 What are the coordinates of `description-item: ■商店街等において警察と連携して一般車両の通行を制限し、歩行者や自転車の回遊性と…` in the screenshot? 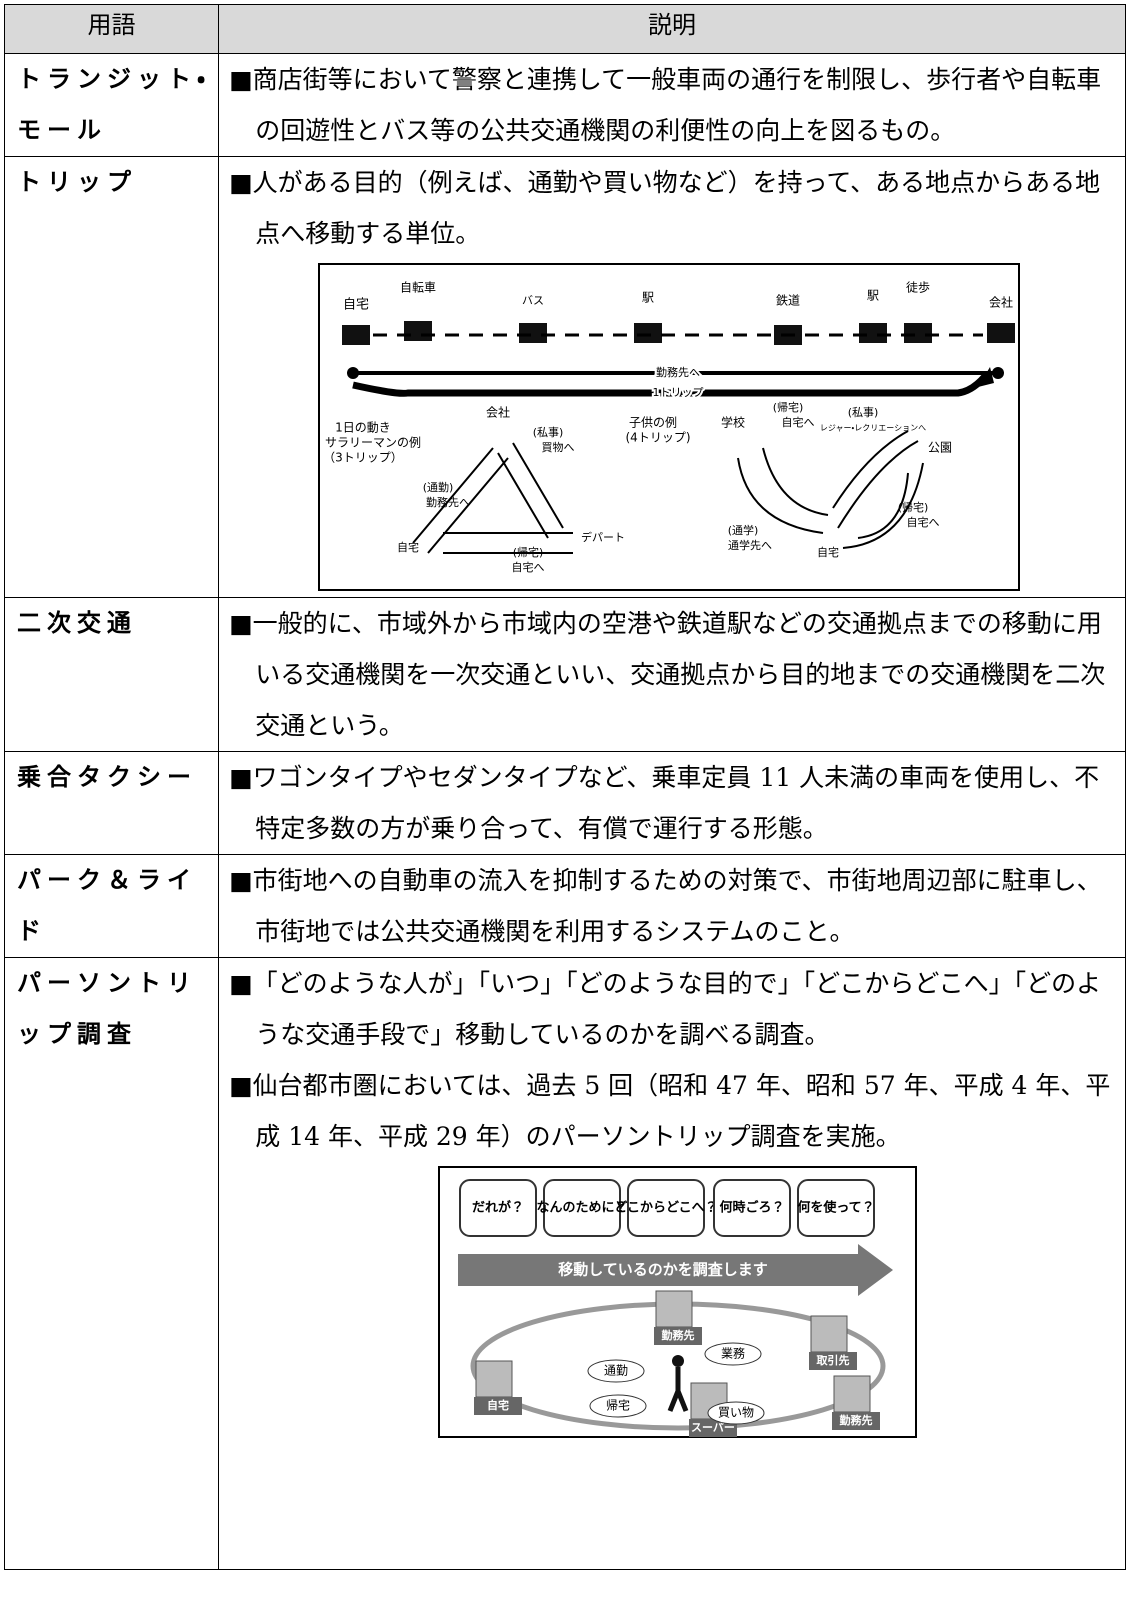 It's located at (665, 105).